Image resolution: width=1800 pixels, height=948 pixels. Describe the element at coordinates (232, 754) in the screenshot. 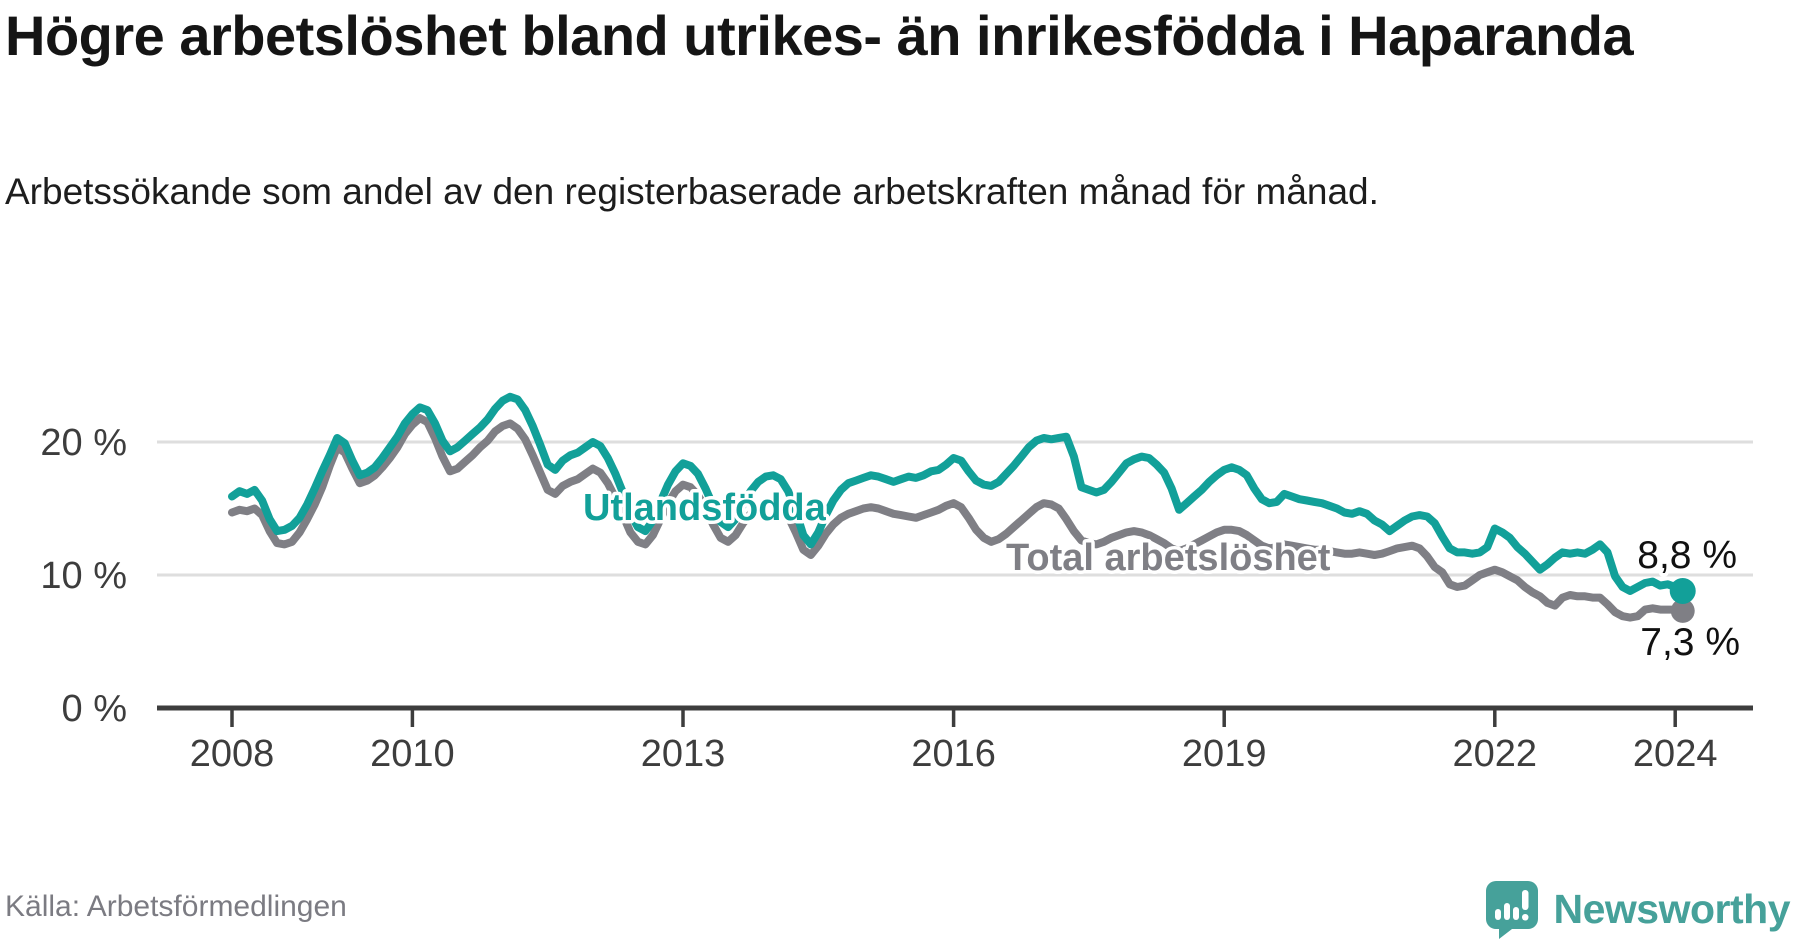

I see `x-tick-label-2008: 2008` at that location.